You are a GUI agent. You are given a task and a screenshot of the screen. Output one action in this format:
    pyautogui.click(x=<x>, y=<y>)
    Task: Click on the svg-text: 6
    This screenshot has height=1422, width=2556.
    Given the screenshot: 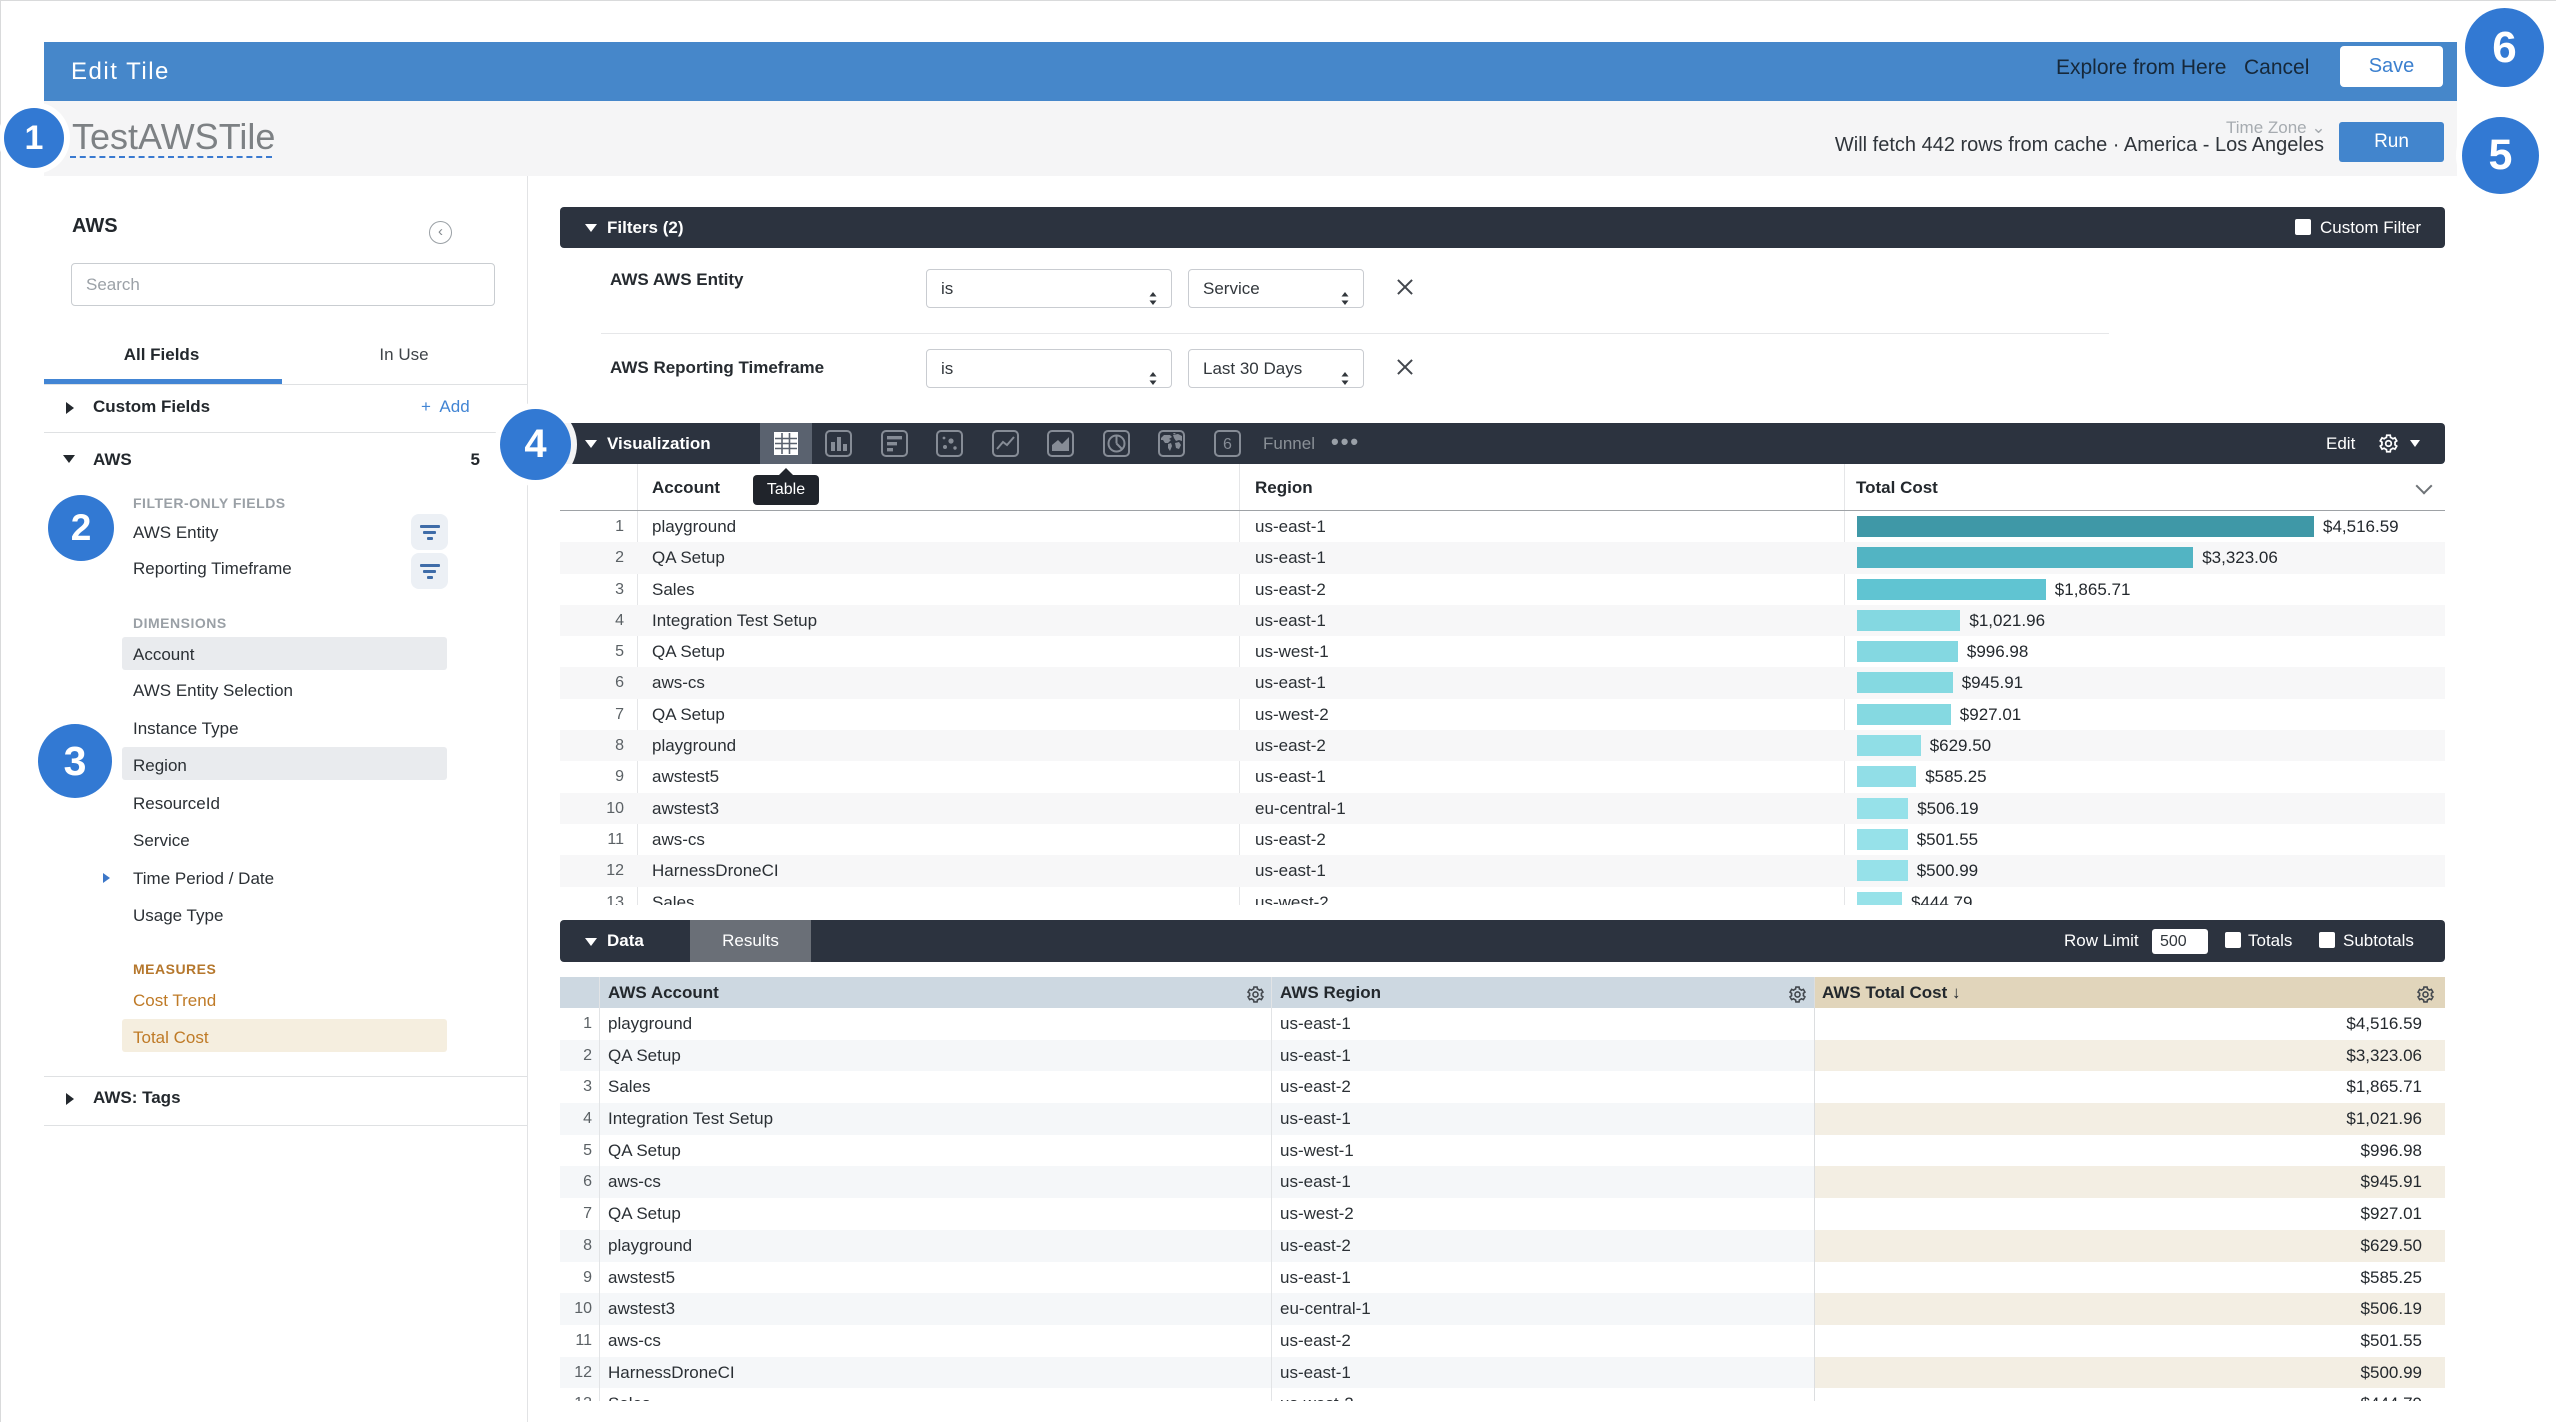 What is the action you would take?
    pyautogui.click(x=1227, y=444)
    